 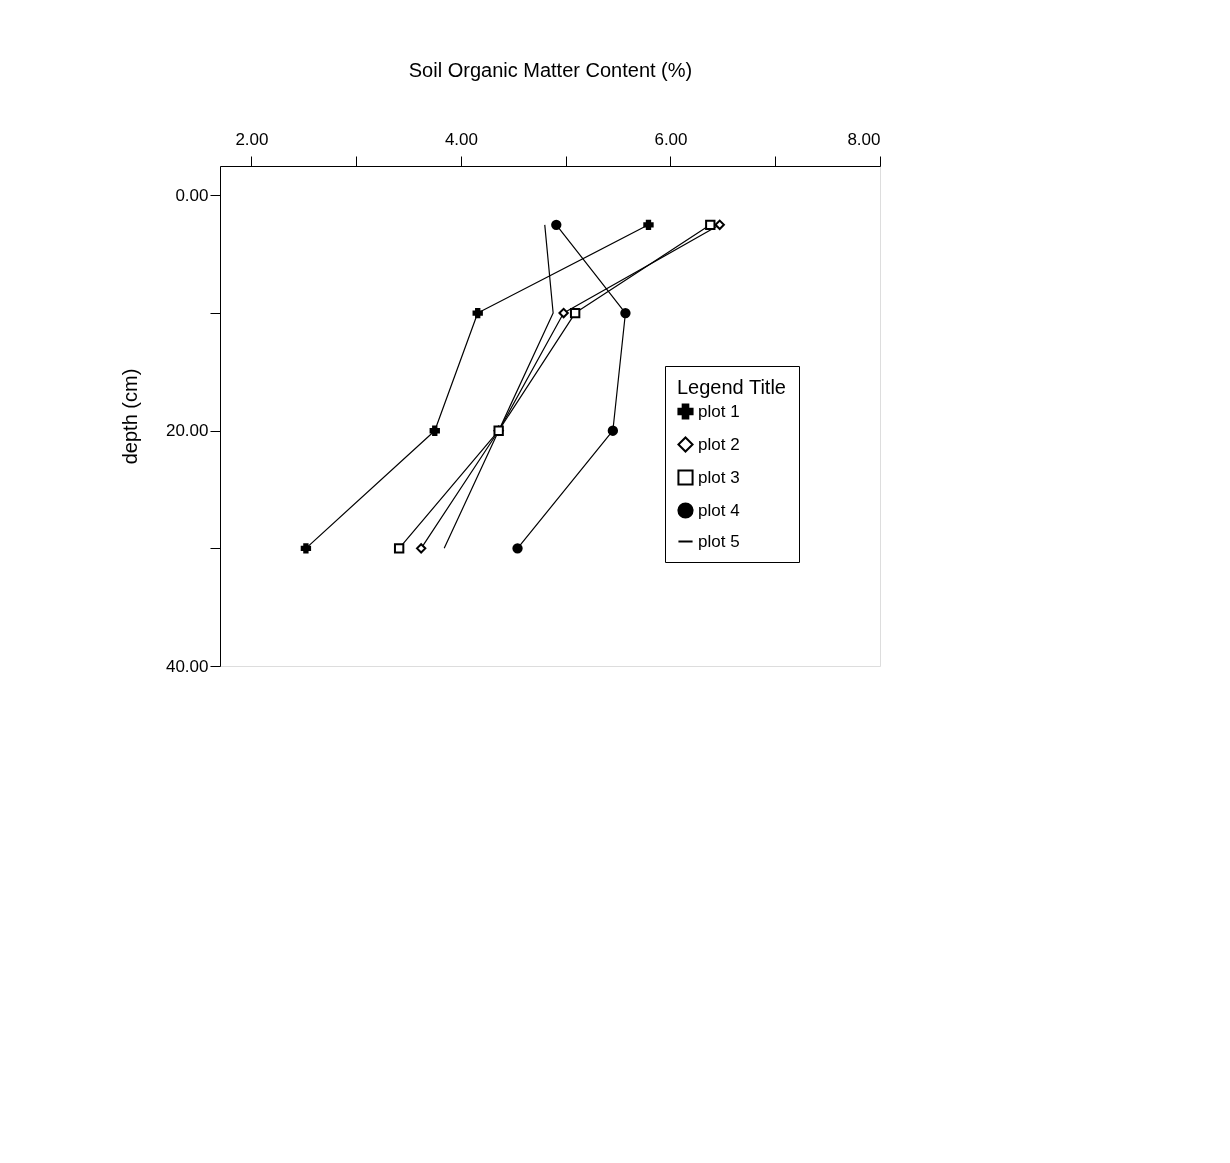 I want to click on x-tick-label: 2.00, so click(x=252, y=139).